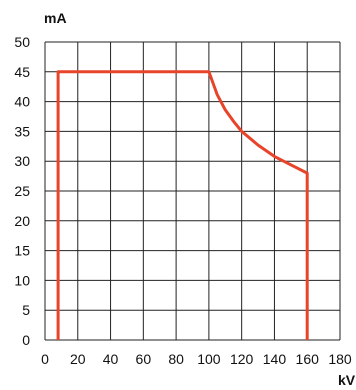 The image size is (356, 390). I want to click on x-tick-label: 180, so click(340, 359).